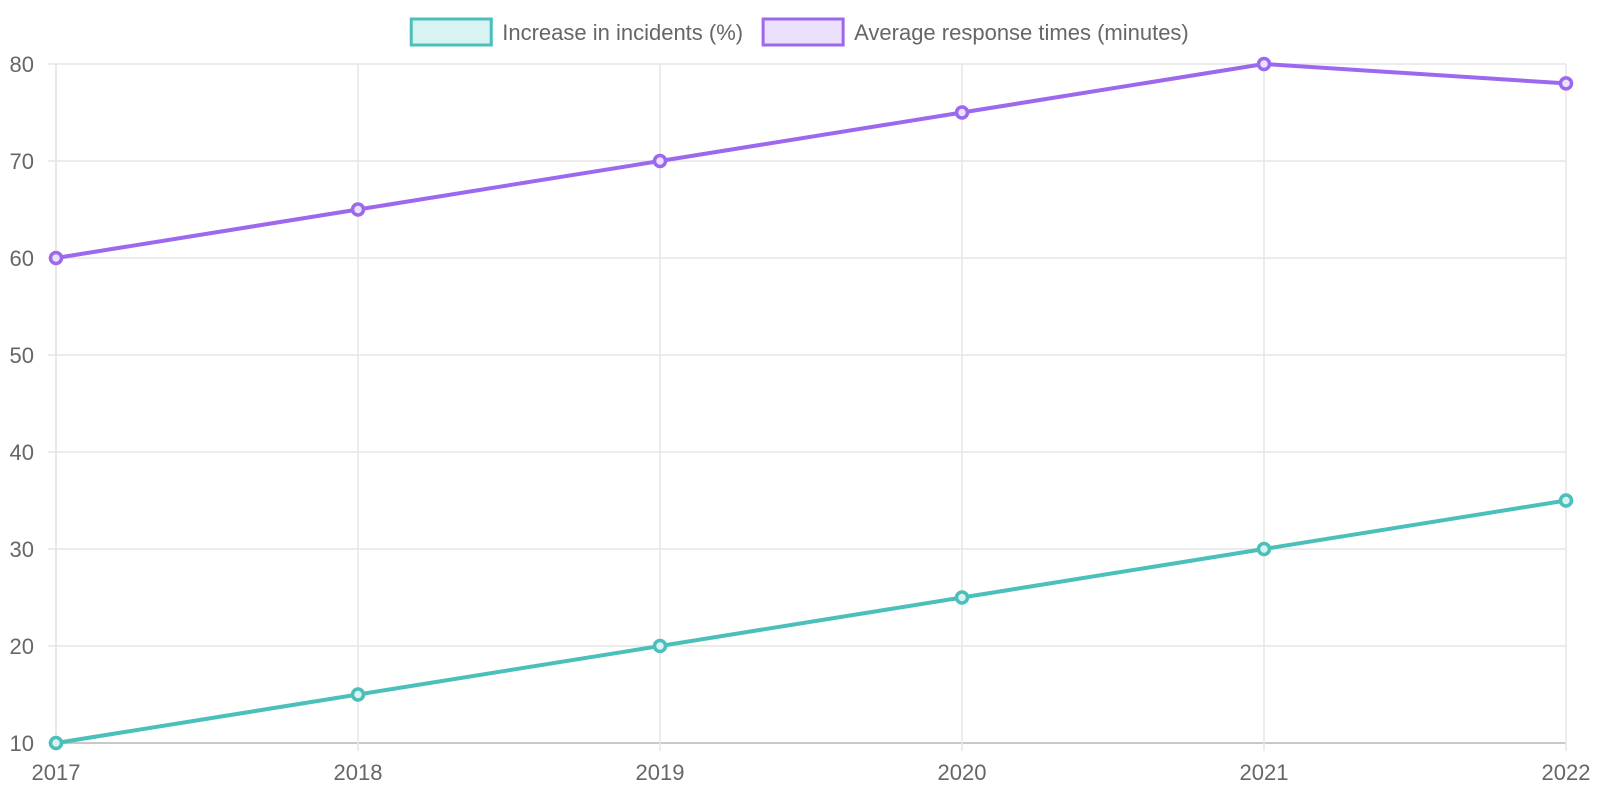 The width and height of the screenshot is (1600, 800). Describe the element at coordinates (660, 772) in the screenshot. I see `x-tick-label: 2019` at that location.